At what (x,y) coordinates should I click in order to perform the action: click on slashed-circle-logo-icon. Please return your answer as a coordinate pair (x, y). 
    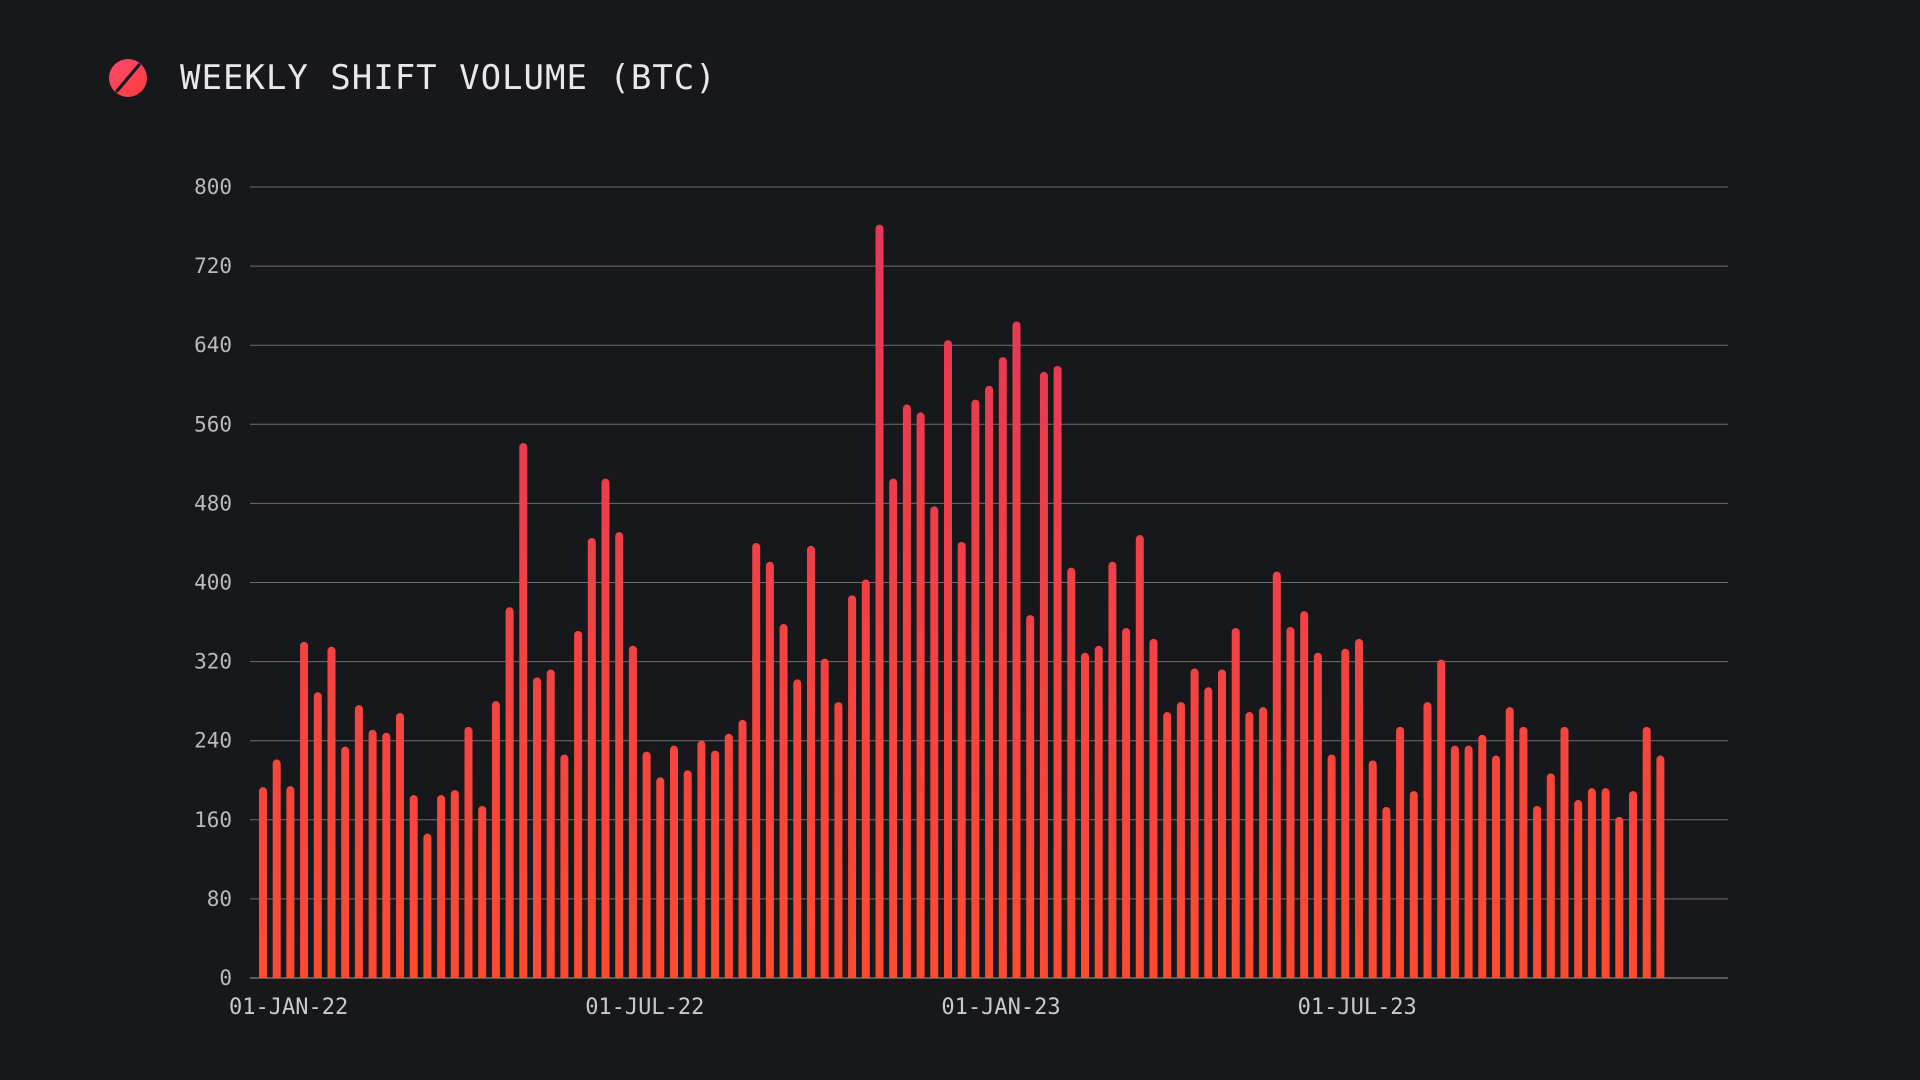
    Looking at the image, I should click on (128, 78).